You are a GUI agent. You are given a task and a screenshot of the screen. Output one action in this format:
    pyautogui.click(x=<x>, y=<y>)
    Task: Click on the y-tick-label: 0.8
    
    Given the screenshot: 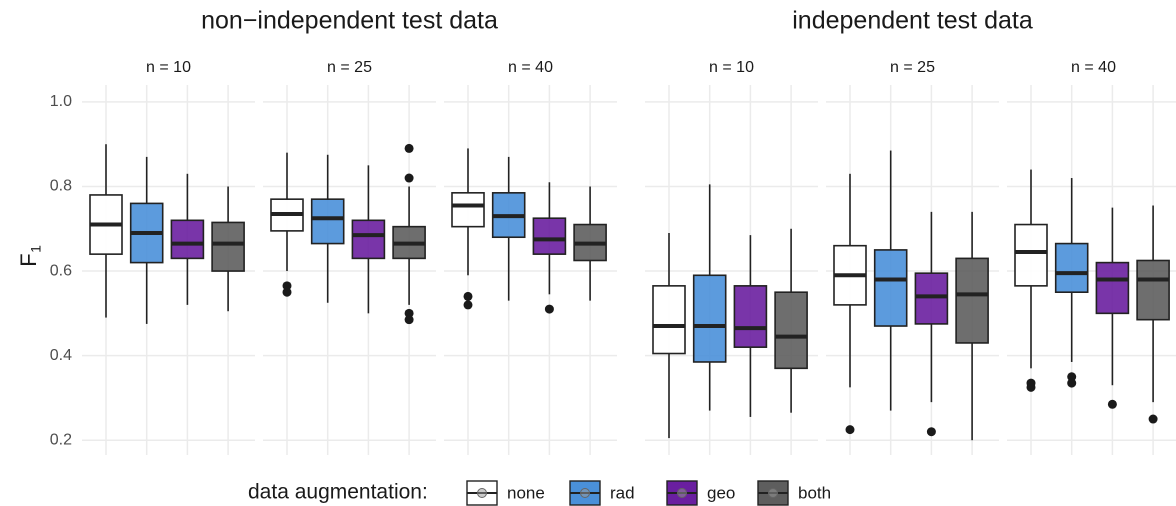 What is the action you would take?
    pyautogui.click(x=61, y=186)
    